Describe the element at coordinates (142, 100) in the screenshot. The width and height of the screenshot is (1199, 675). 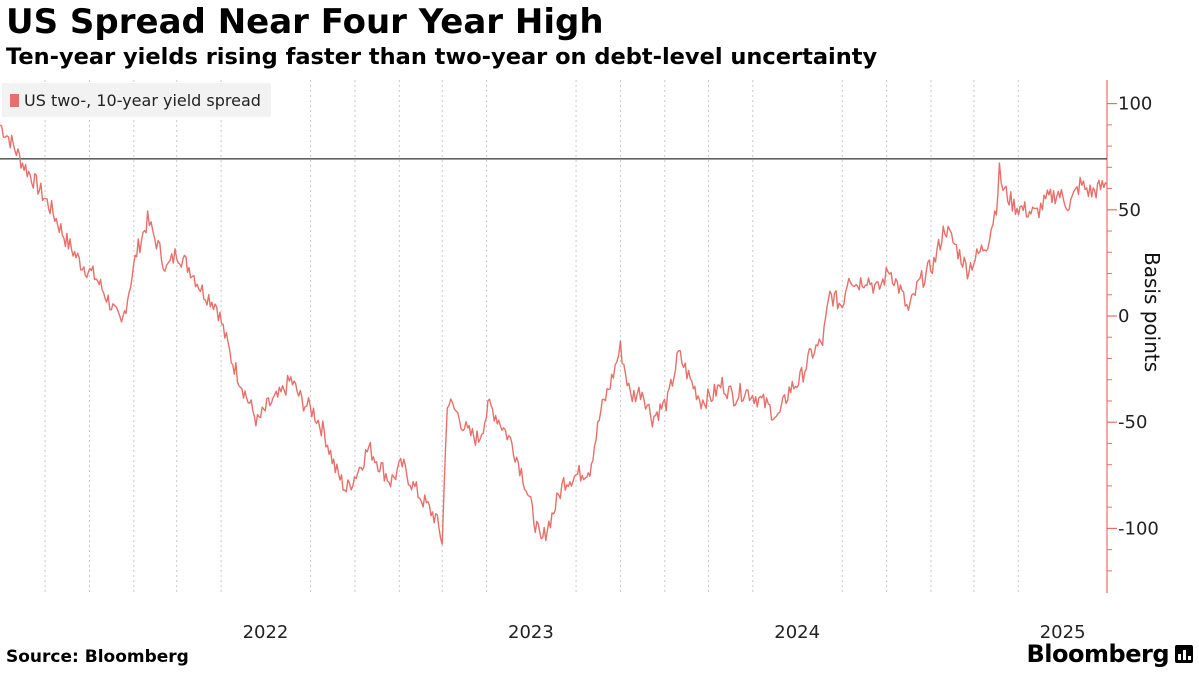
I see `legend-label: US two-, 10-year yield spread` at that location.